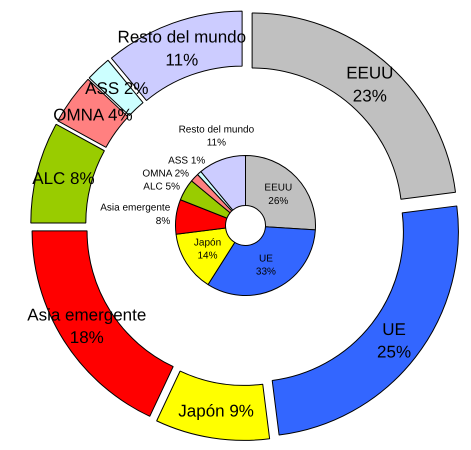  Describe the element at coordinates (266, 258) in the screenshot. I see `slice-label: UE` at that location.